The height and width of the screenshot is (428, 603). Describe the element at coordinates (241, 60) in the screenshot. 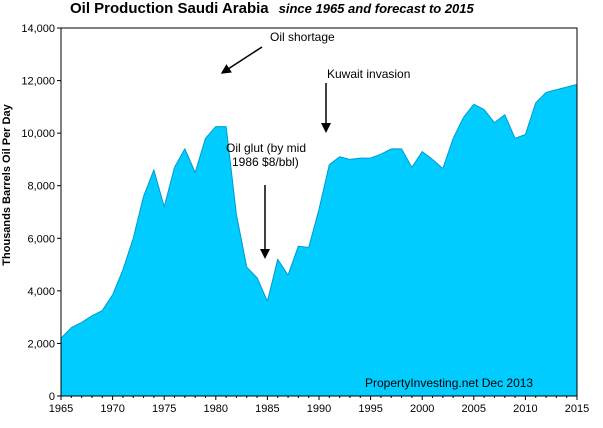

I see `annotation-oil-shortage-arrow` at that location.